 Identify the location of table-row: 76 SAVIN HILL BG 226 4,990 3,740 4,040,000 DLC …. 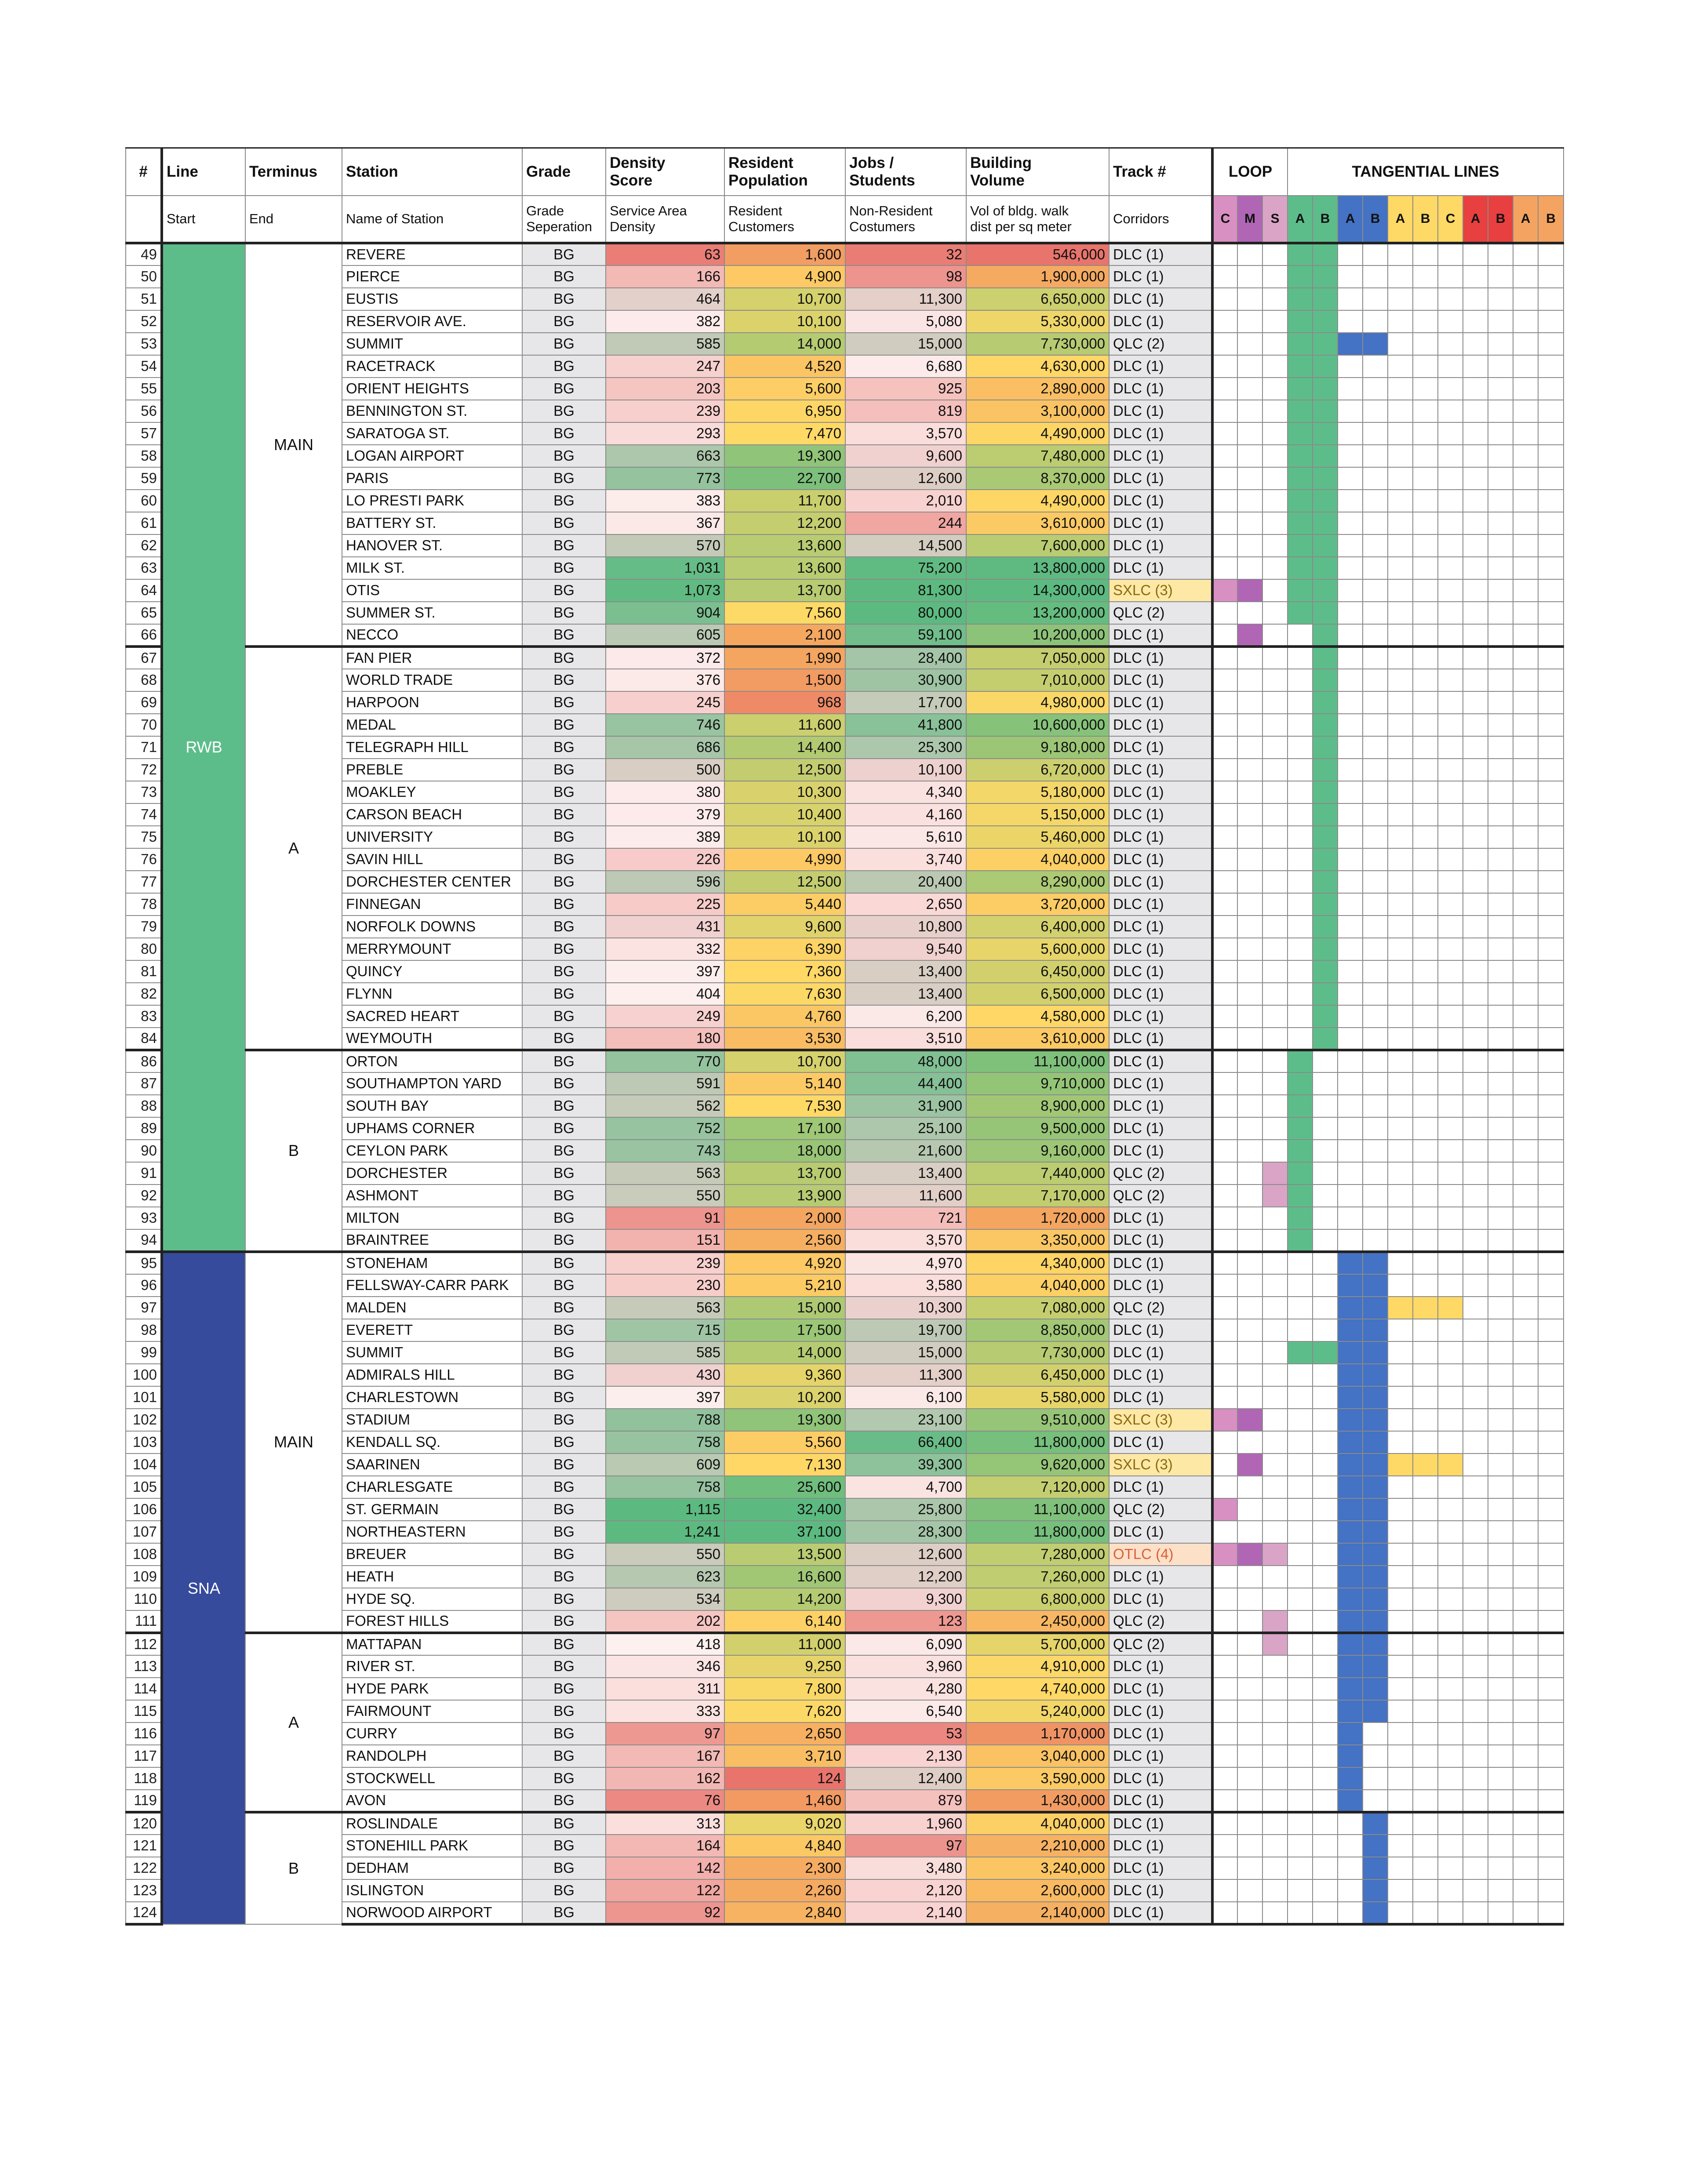
(844, 859).